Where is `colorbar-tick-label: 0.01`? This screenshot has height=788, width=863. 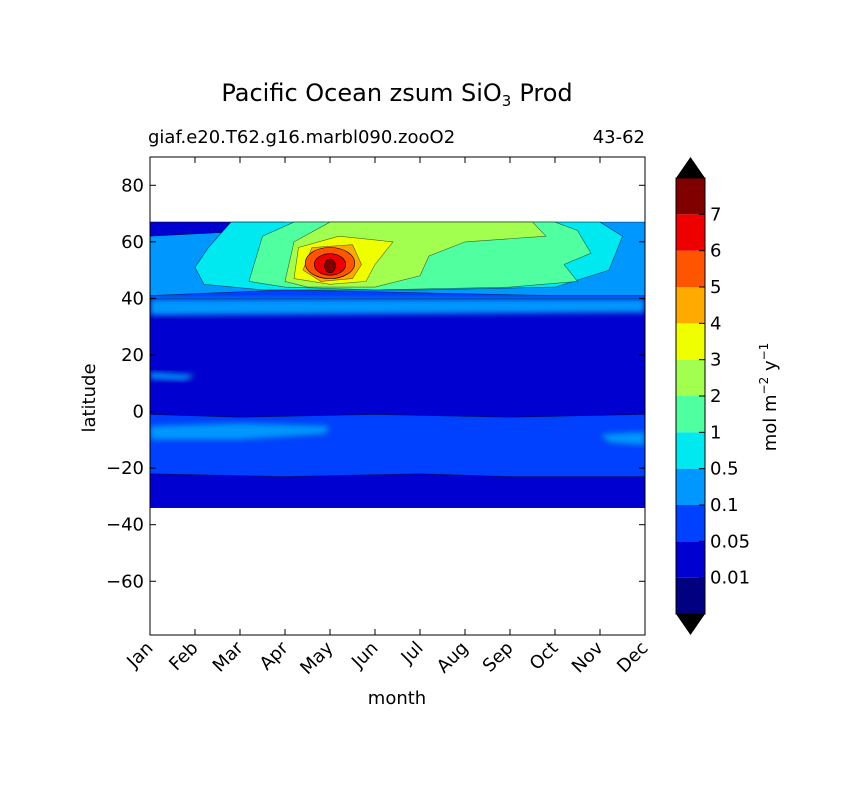 colorbar-tick-label: 0.01 is located at coordinates (730, 578).